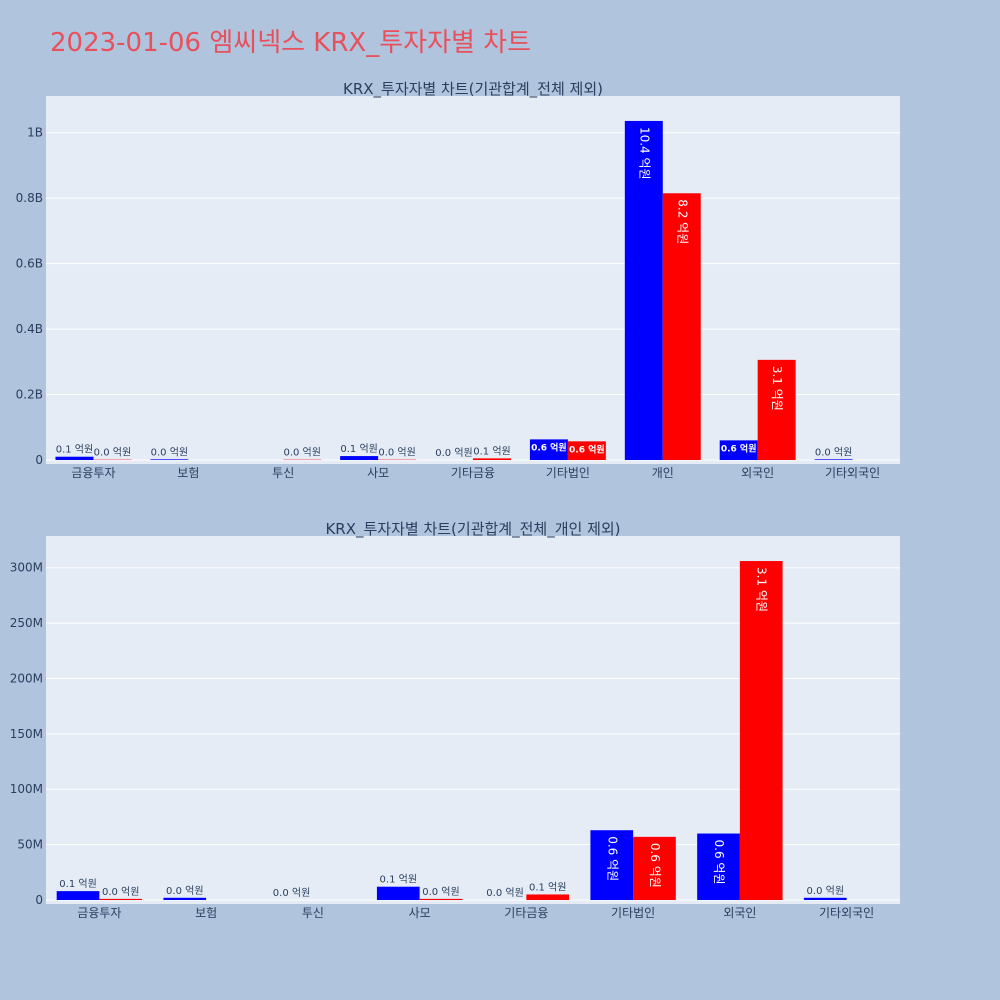 The image size is (1000, 1000). Describe the element at coordinates (26, 623) in the screenshot. I see `y-tick-label: 250M` at that location.